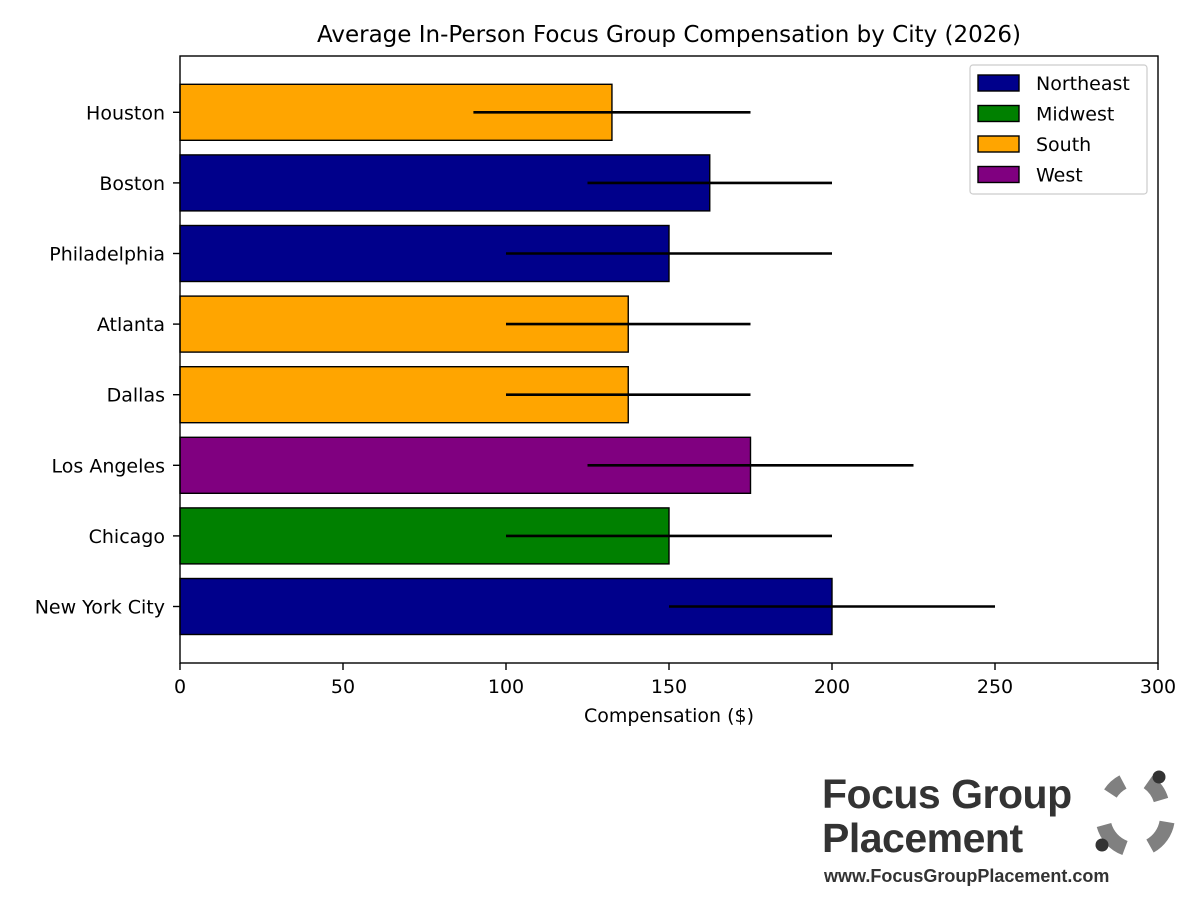  Describe the element at coordinates (998, 83) in the screenshot. I see `legend-swatch-northeast` at that location.